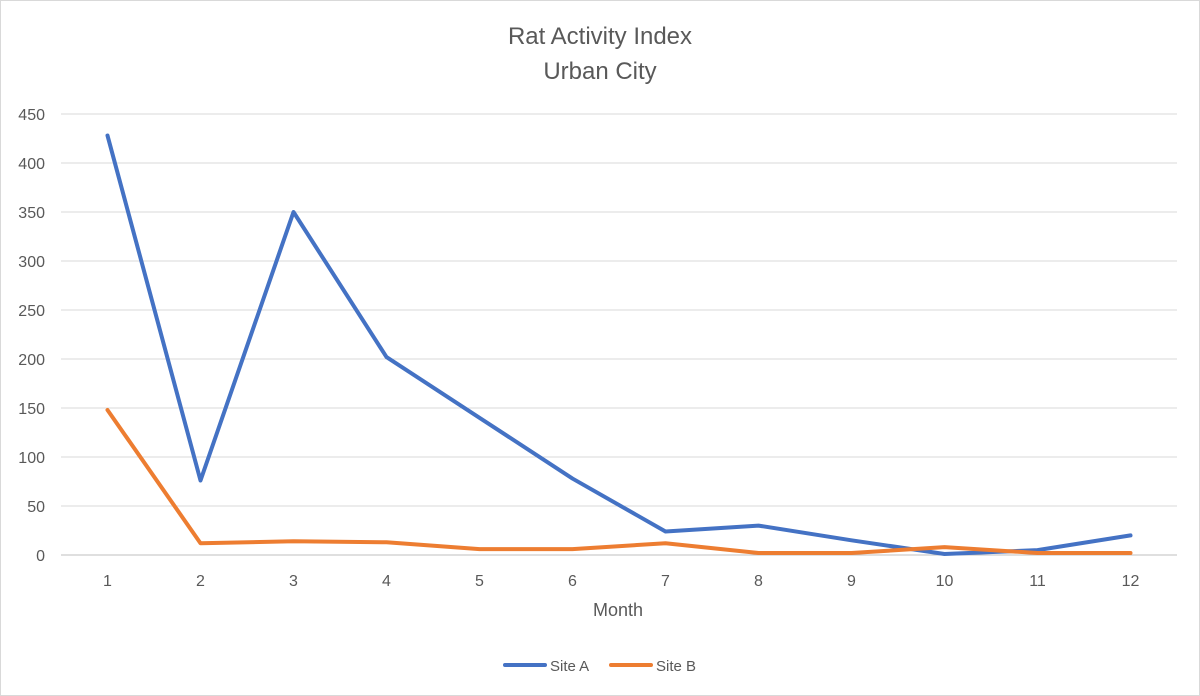 The height and width of the screenshot is (696, 1200). What do you see at coordinates (31, 409) in the screenshot?
I see `y-tick-label: 150` at bounding box center [31, 409].